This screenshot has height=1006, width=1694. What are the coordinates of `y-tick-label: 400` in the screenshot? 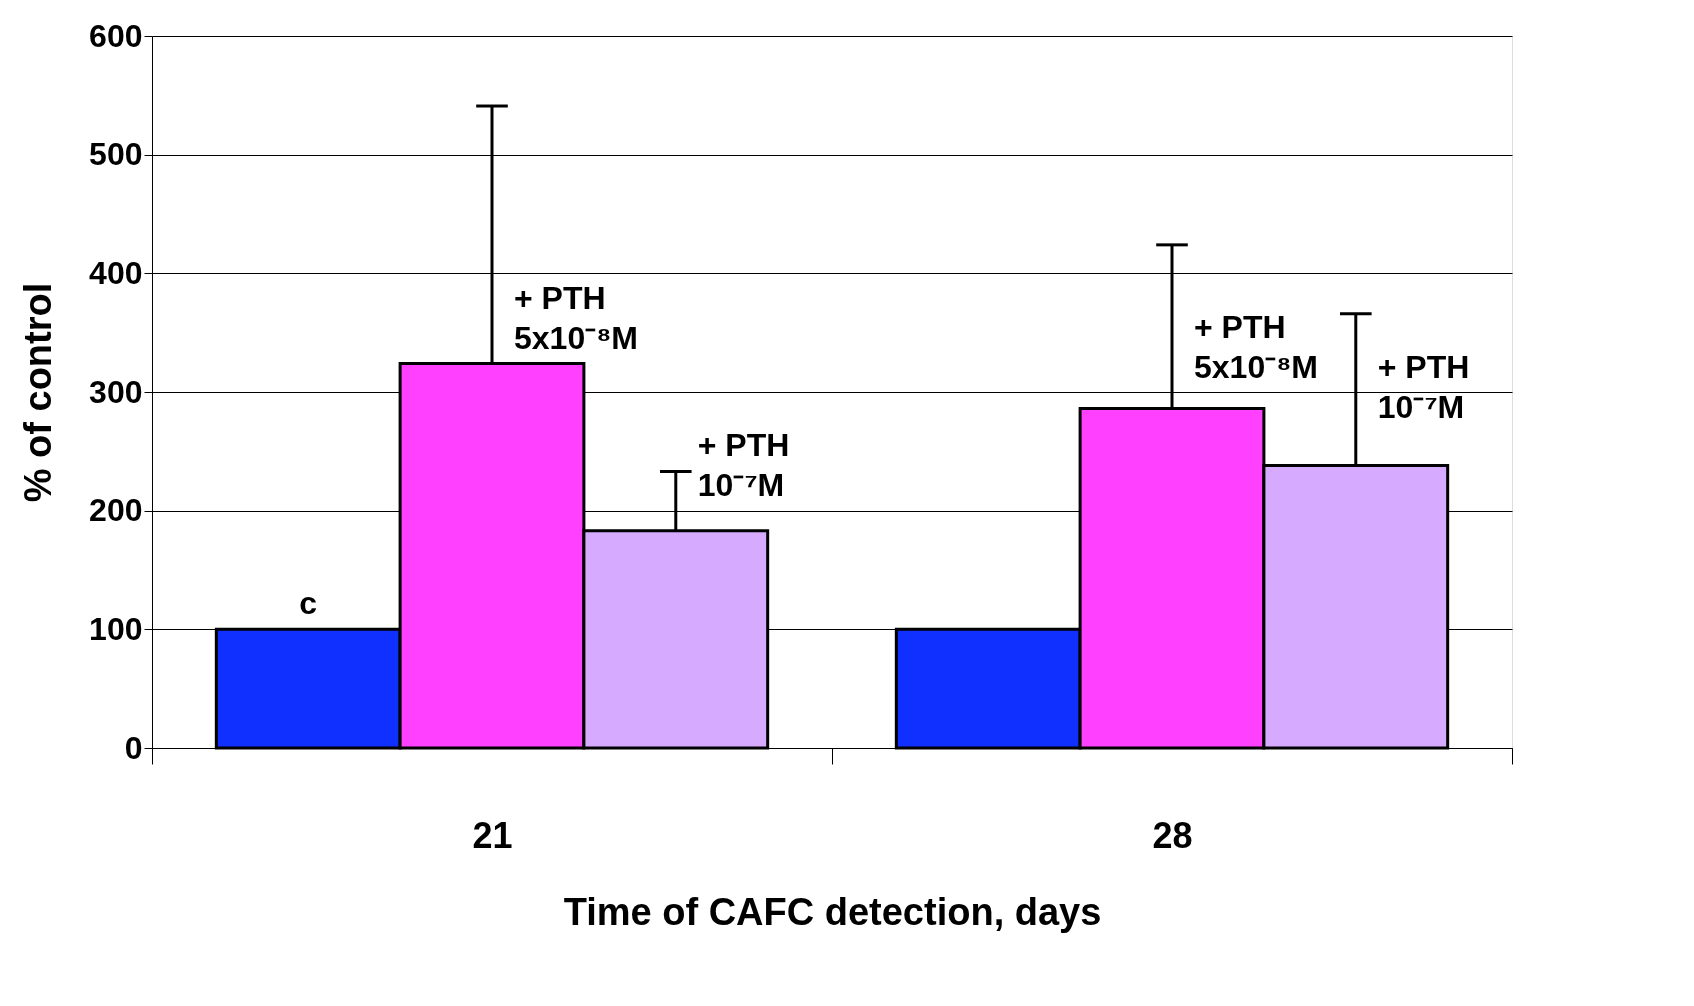 It's located at (116, 272).